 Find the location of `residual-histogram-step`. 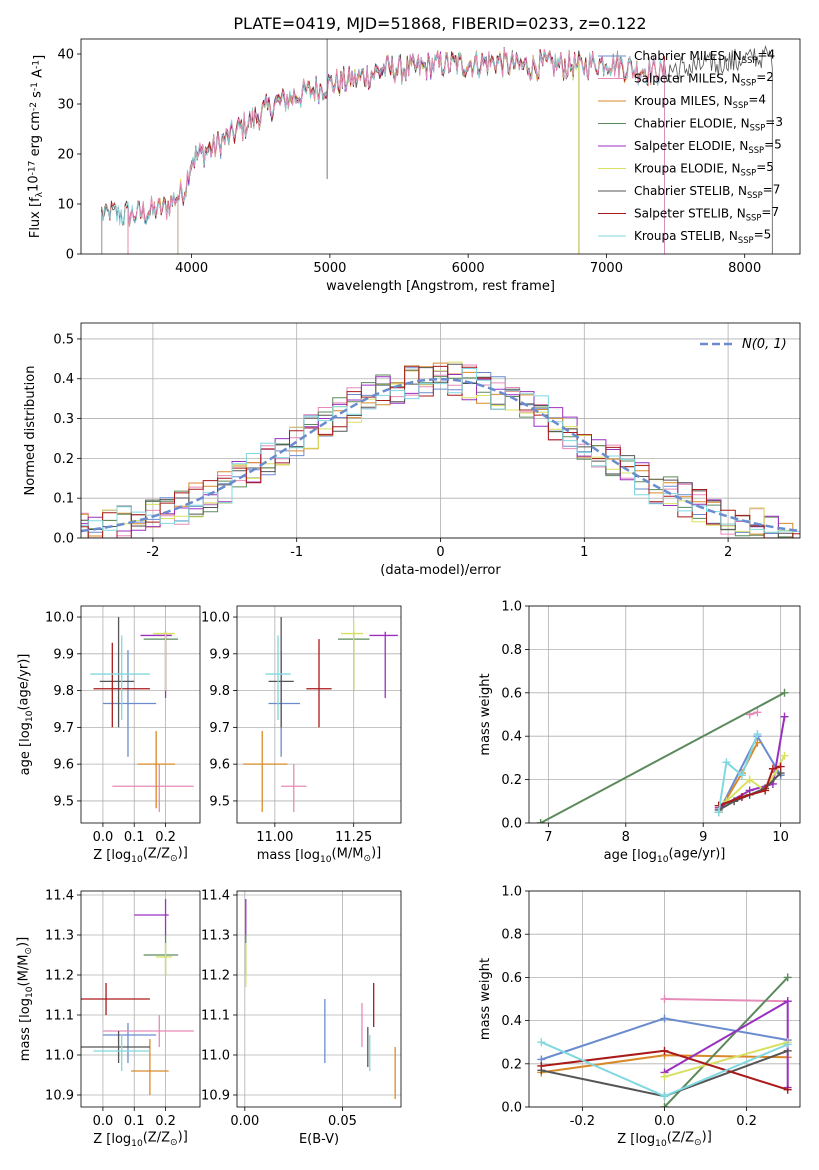

residual-histogram-step is located at coordinates (440, 451).